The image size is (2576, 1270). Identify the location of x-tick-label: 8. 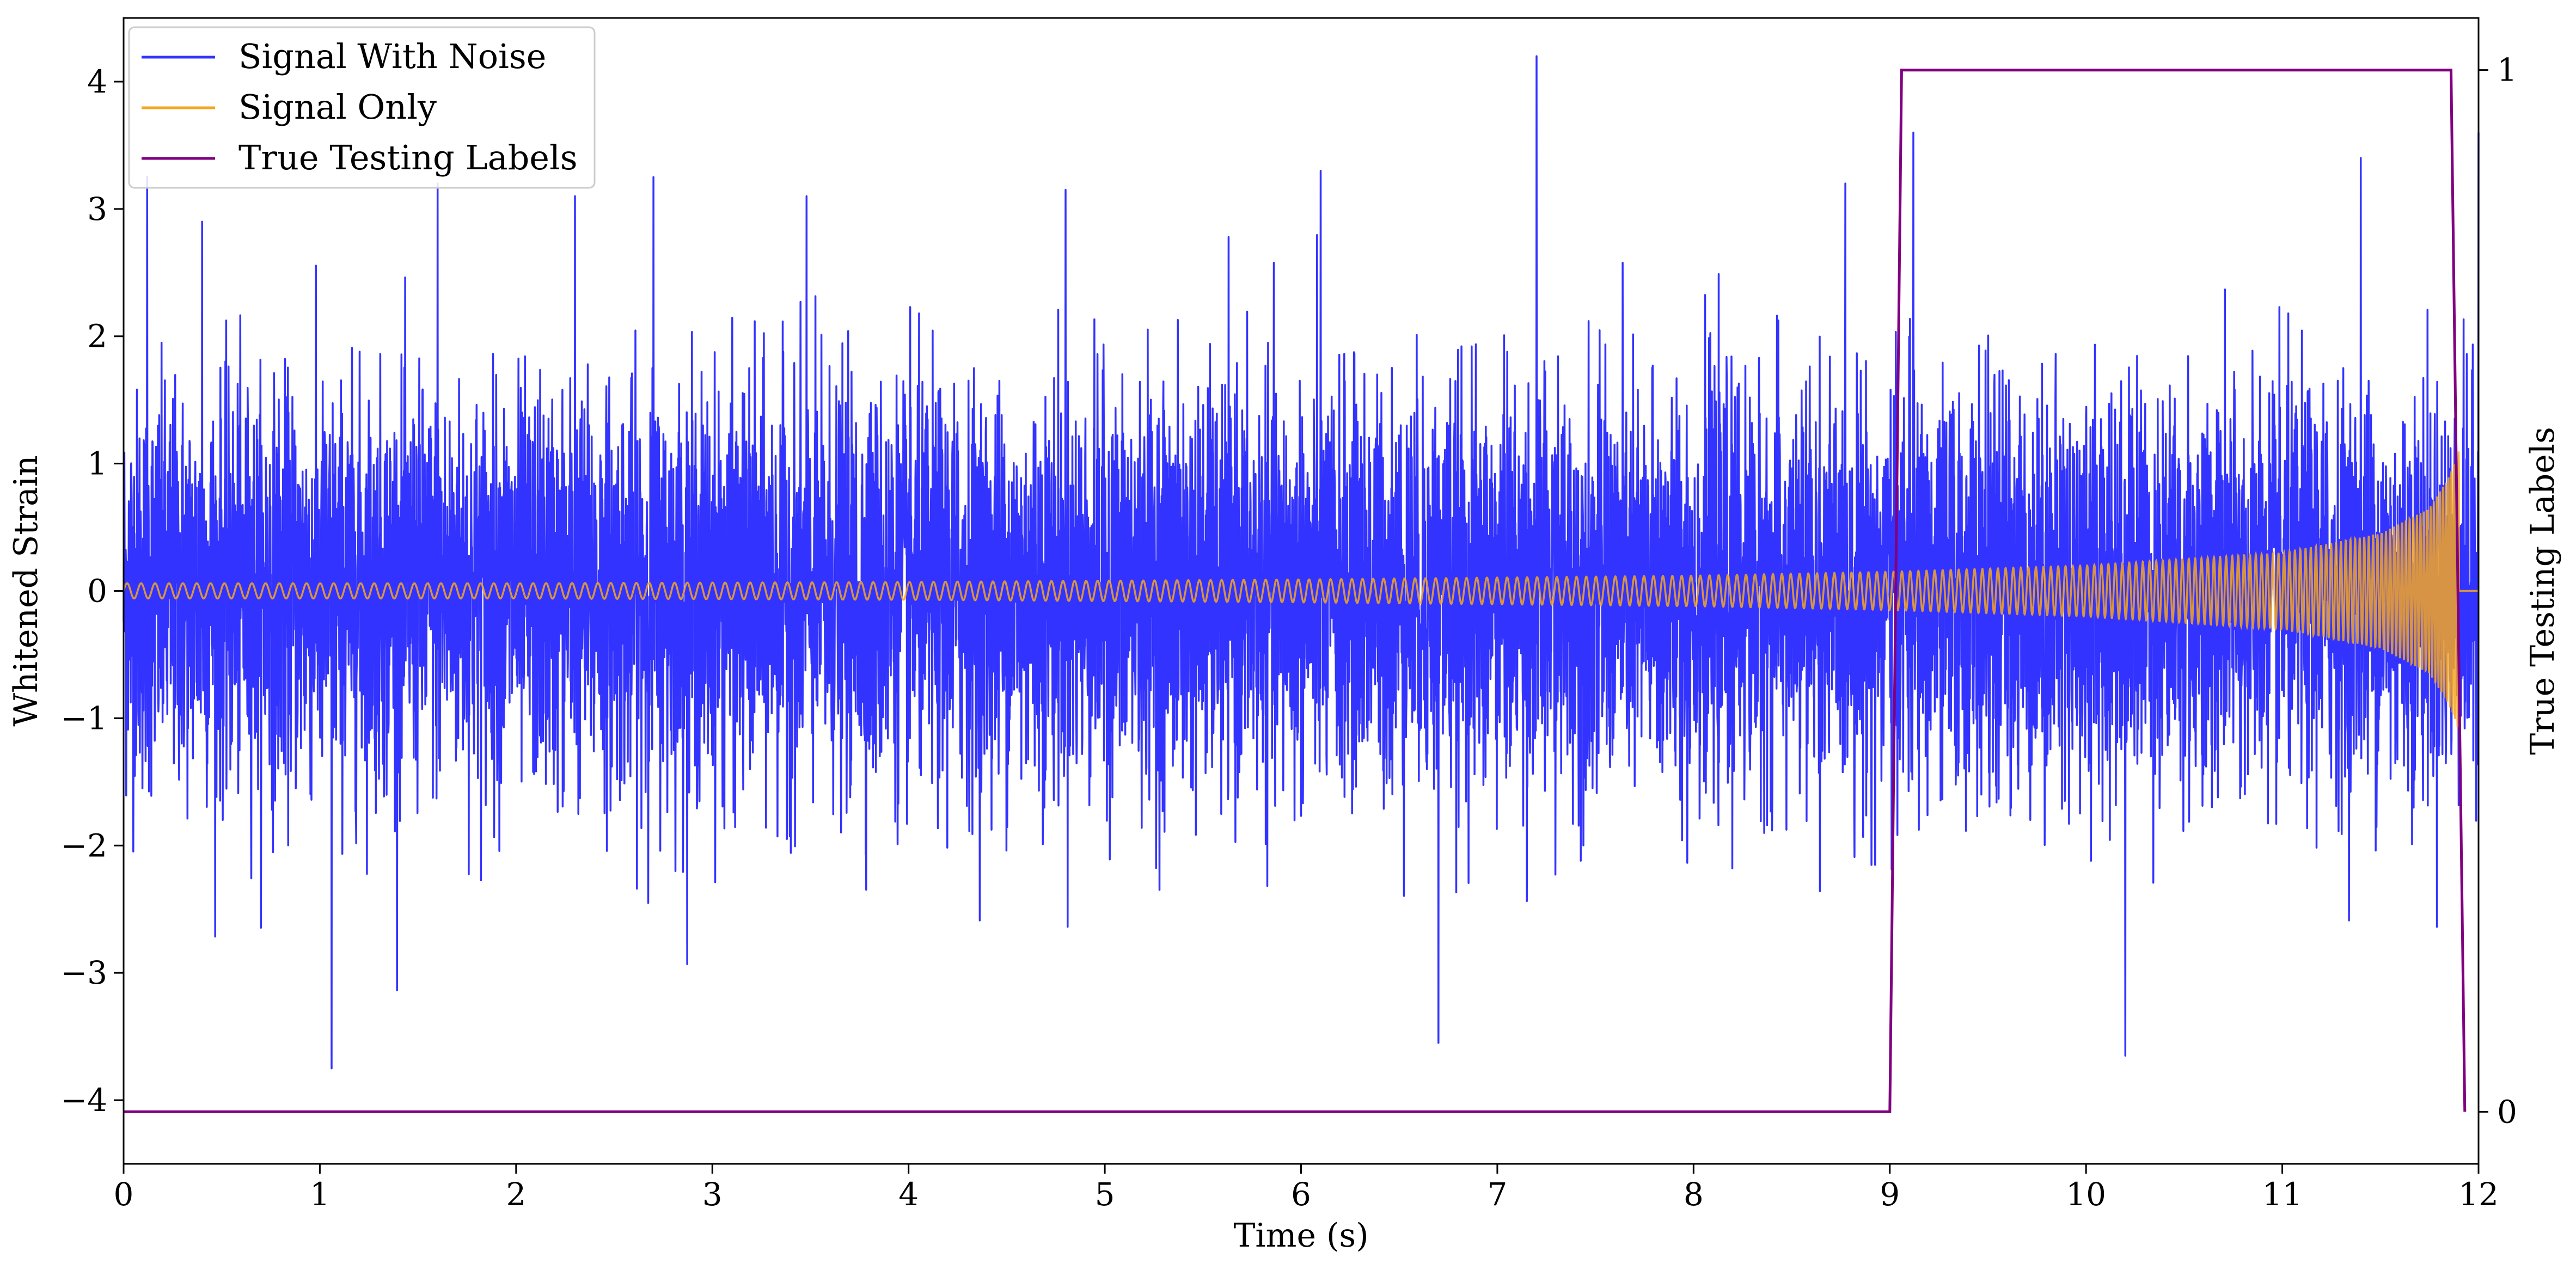
(1694, 1194).